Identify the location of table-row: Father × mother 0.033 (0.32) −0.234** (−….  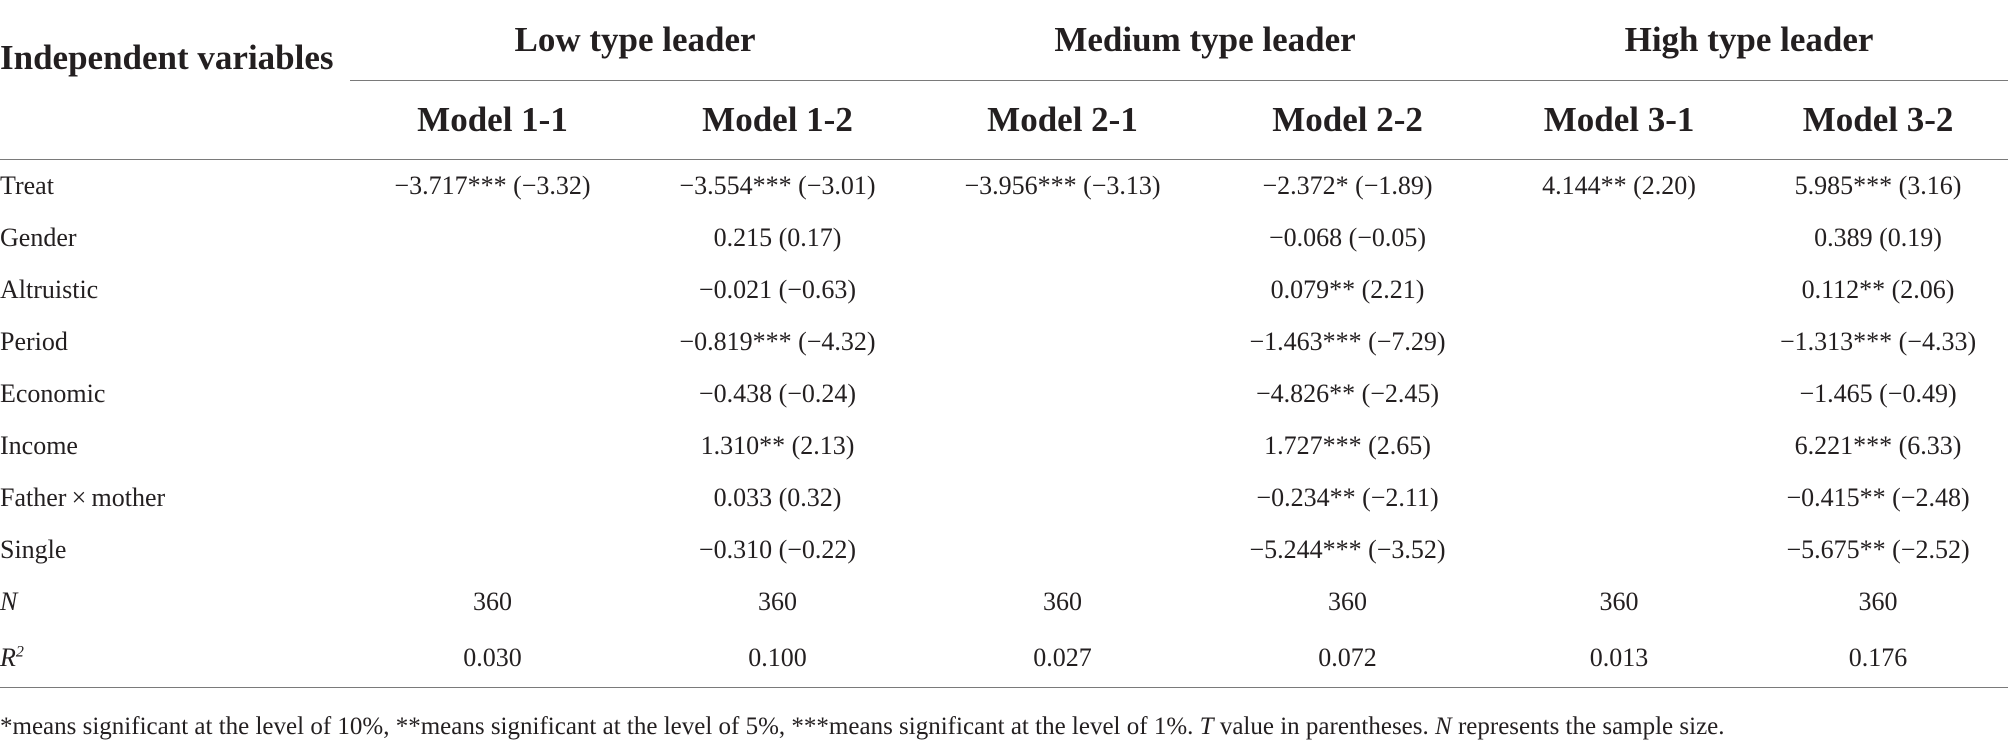
(1004, 498).